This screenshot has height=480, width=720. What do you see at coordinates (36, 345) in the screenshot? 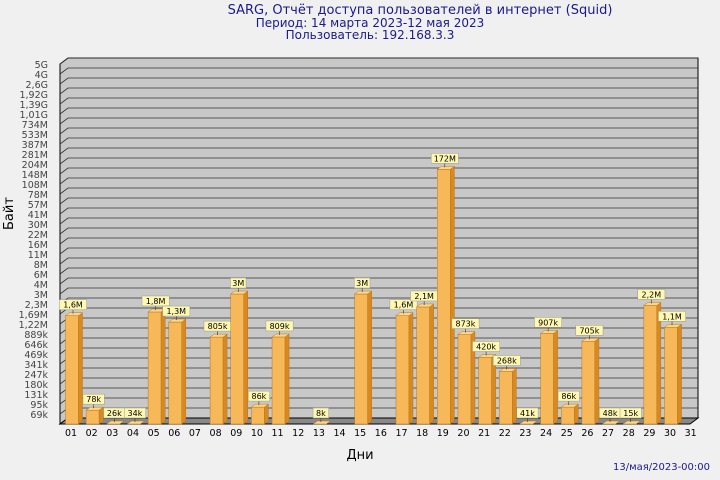
I see `y-tick-label: 646k` at bounding box center [36, 345].